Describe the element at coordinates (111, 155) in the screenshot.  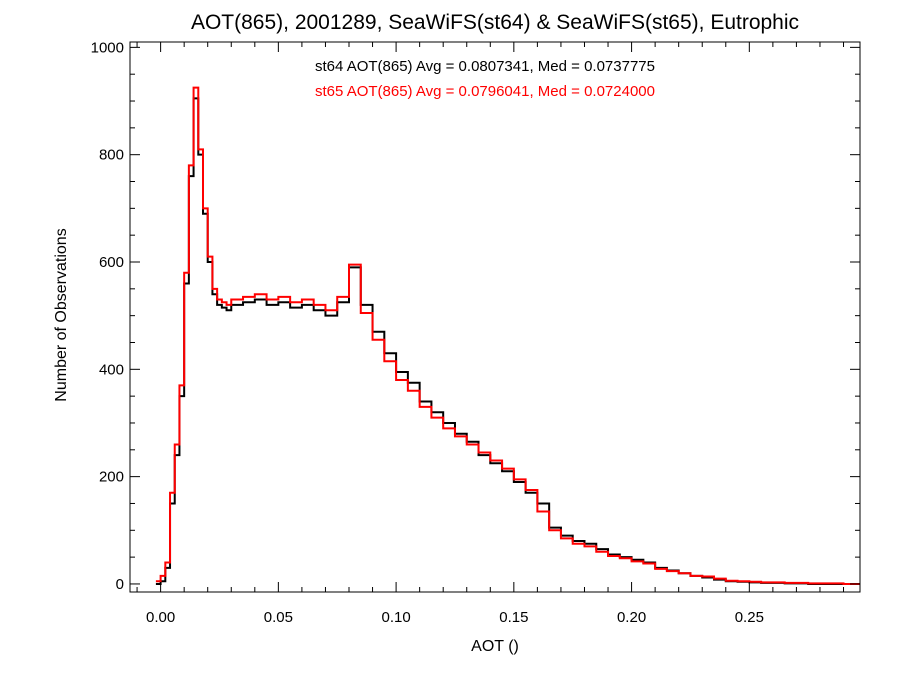
I see `y-tick-label: 800` at that location.